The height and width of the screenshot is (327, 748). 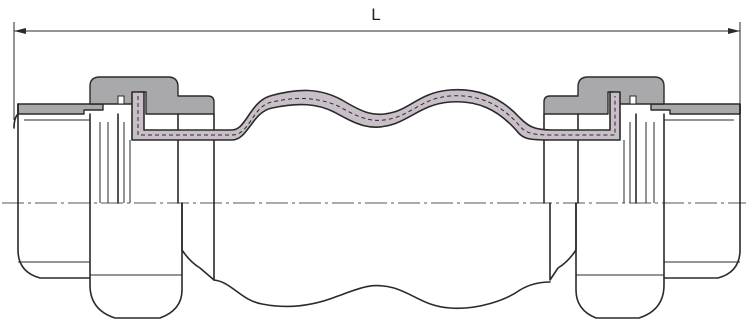 I want to click on left-nut-flange-lower, so click(x=198, y=241).